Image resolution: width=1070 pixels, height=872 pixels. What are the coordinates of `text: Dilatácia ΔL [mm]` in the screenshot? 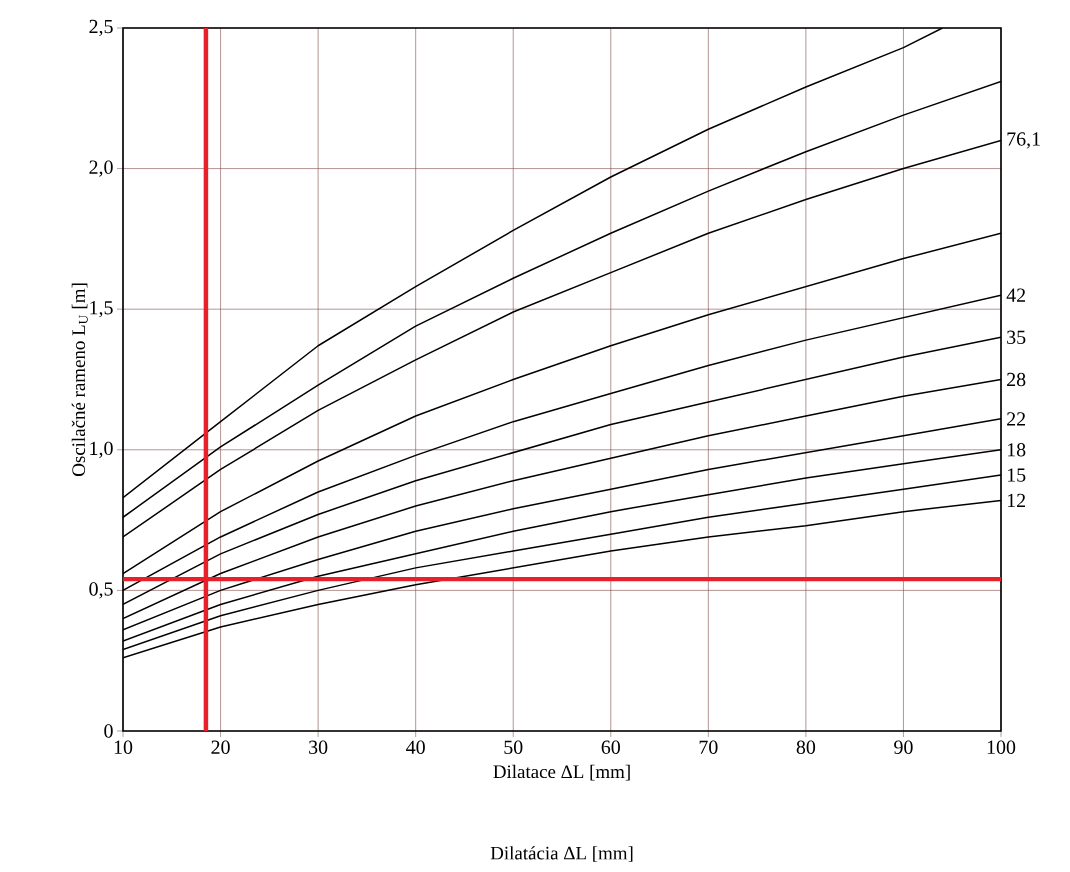 It's located at (561, 854).